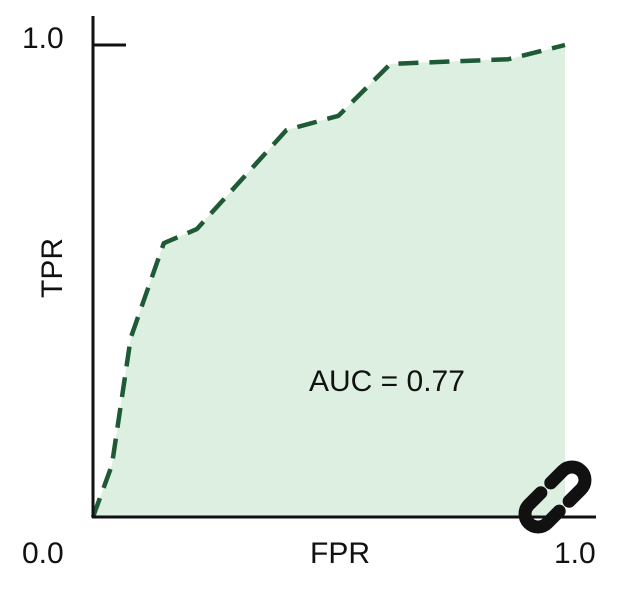 The width and height of the screenshot is (626, 594). I want to click on y-axis-label: TPR, so click(52, 268).